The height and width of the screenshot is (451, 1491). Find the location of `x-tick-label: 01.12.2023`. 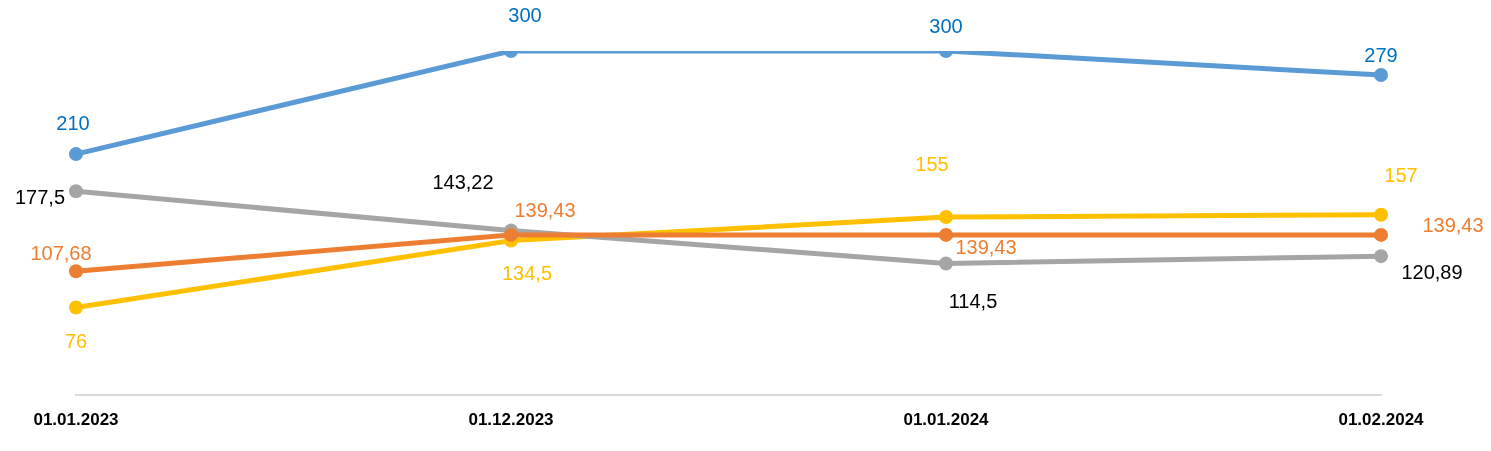

x-tick-label: 01.12.2023 is located at coordinates (511, 420).